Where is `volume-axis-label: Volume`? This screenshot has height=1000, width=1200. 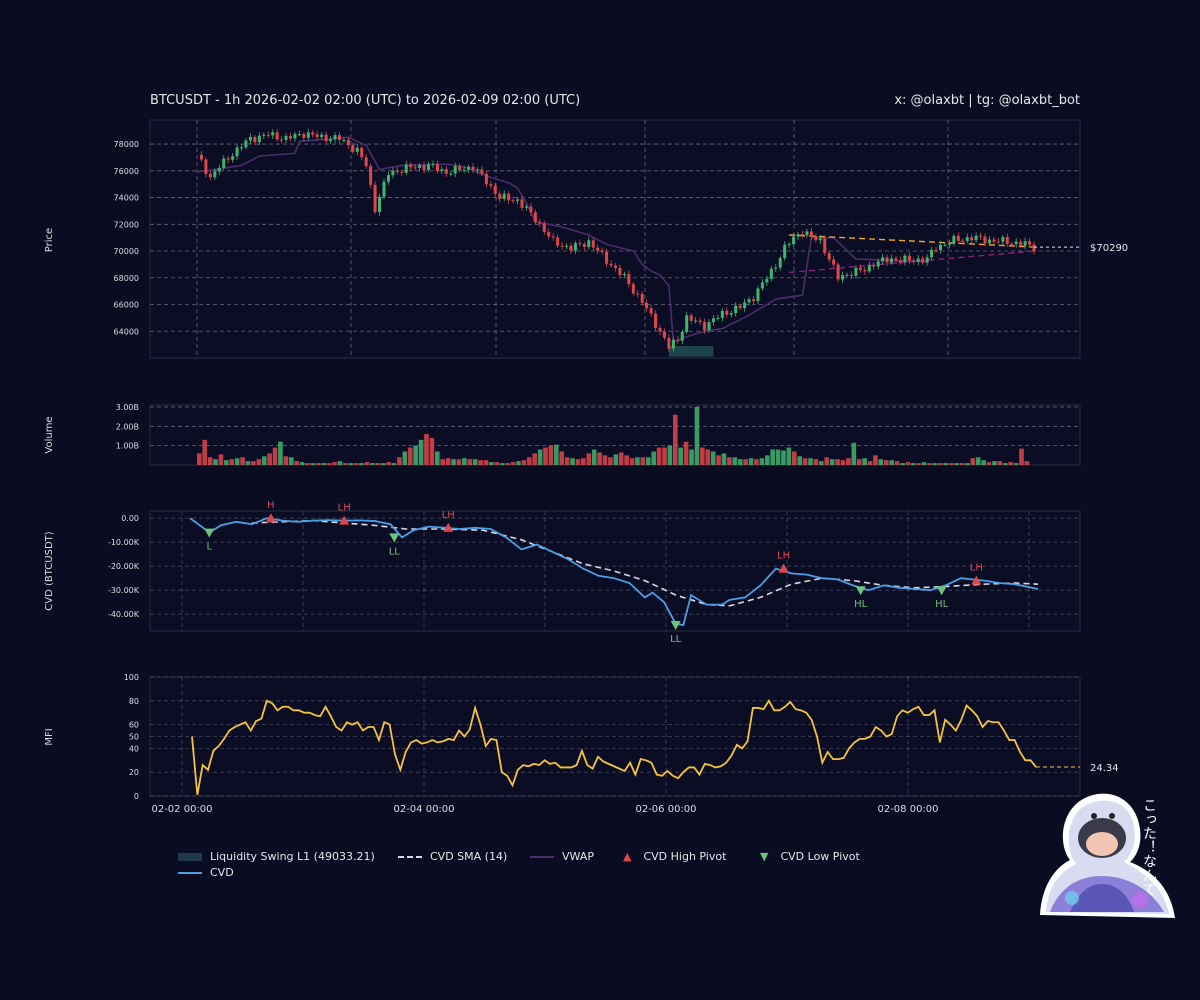
volume-axis-label: Volume is located at coordinates (49, 434).